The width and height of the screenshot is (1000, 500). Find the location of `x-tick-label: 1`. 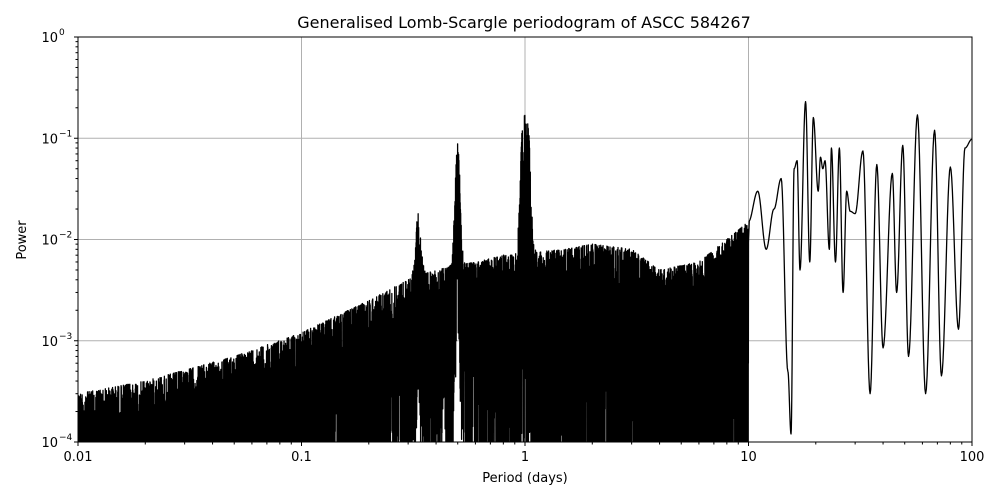

x-tick-label: 1 is located at coordinates (525, 457).